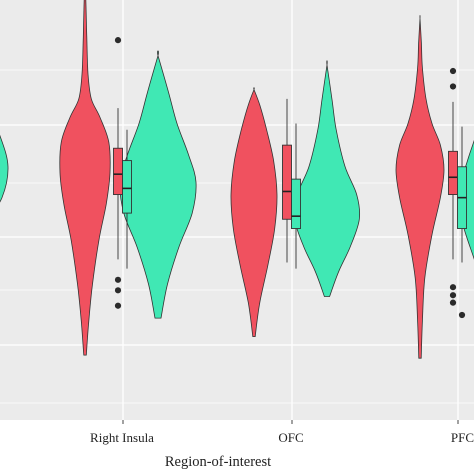  What do you see at coordinates (158, 184) in the screenshot?
I see `violin-right-insula-green` at bounding box center [158, 184].